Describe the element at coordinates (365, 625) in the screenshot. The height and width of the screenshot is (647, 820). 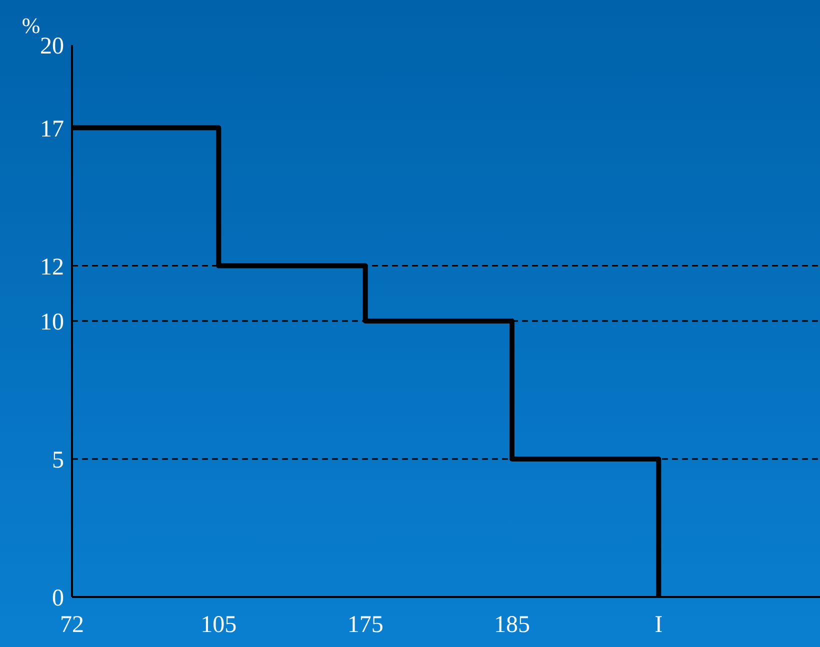
I see `x-tick-label: 175` at that location.